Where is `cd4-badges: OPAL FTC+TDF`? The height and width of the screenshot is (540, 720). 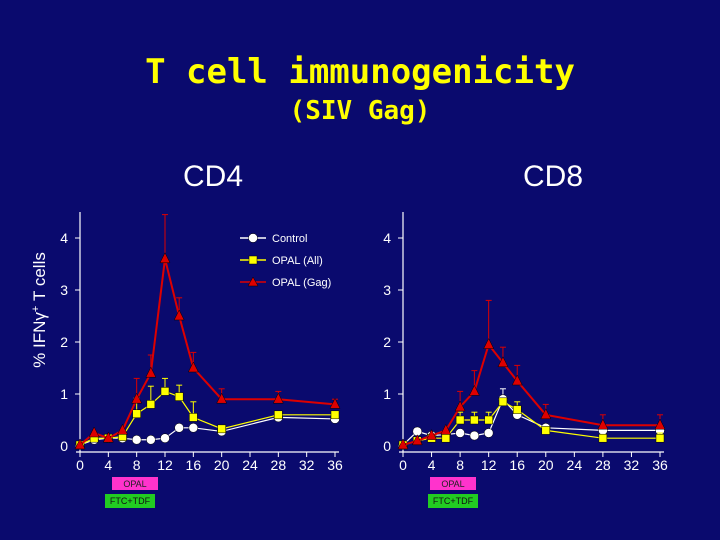
cd4-badges: OPAL FTC+TDF is located at coordinates (131, 492).